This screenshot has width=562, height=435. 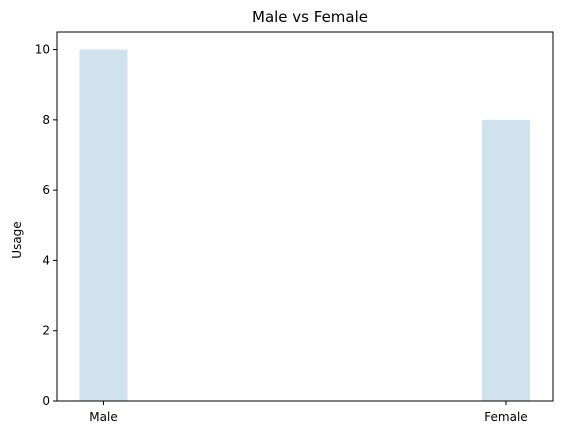 I want to click on chart-title: Male vs Female, so click(x=310, y=17).